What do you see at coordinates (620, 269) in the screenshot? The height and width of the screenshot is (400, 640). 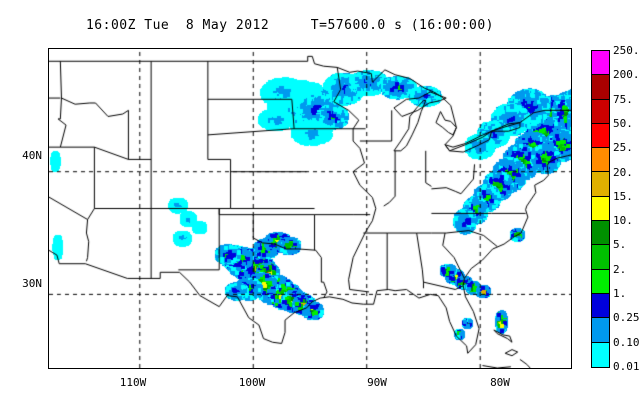 I see `colorbar-tick-label: 2.` at bounding box center [620, 269].